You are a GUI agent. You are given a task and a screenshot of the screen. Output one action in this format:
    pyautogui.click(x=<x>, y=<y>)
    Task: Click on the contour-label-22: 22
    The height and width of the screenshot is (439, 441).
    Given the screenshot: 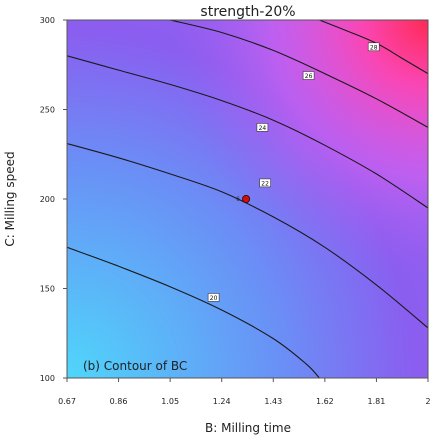 What is the action you would take?
    pyautogui.click(x=265, y=183)
    